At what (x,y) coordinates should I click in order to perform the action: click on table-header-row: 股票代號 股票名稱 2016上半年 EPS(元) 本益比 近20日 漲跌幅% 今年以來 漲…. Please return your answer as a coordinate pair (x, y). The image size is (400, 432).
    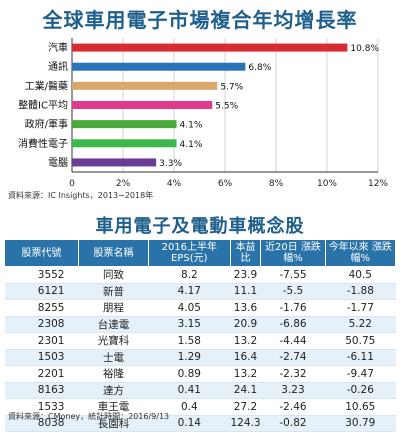
    Looking at the image, I should click on (200, 253).